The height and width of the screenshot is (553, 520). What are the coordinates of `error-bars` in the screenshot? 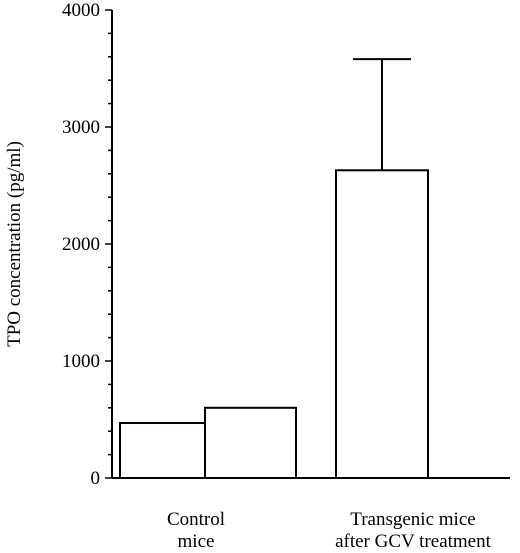 It's located at (382, 114).